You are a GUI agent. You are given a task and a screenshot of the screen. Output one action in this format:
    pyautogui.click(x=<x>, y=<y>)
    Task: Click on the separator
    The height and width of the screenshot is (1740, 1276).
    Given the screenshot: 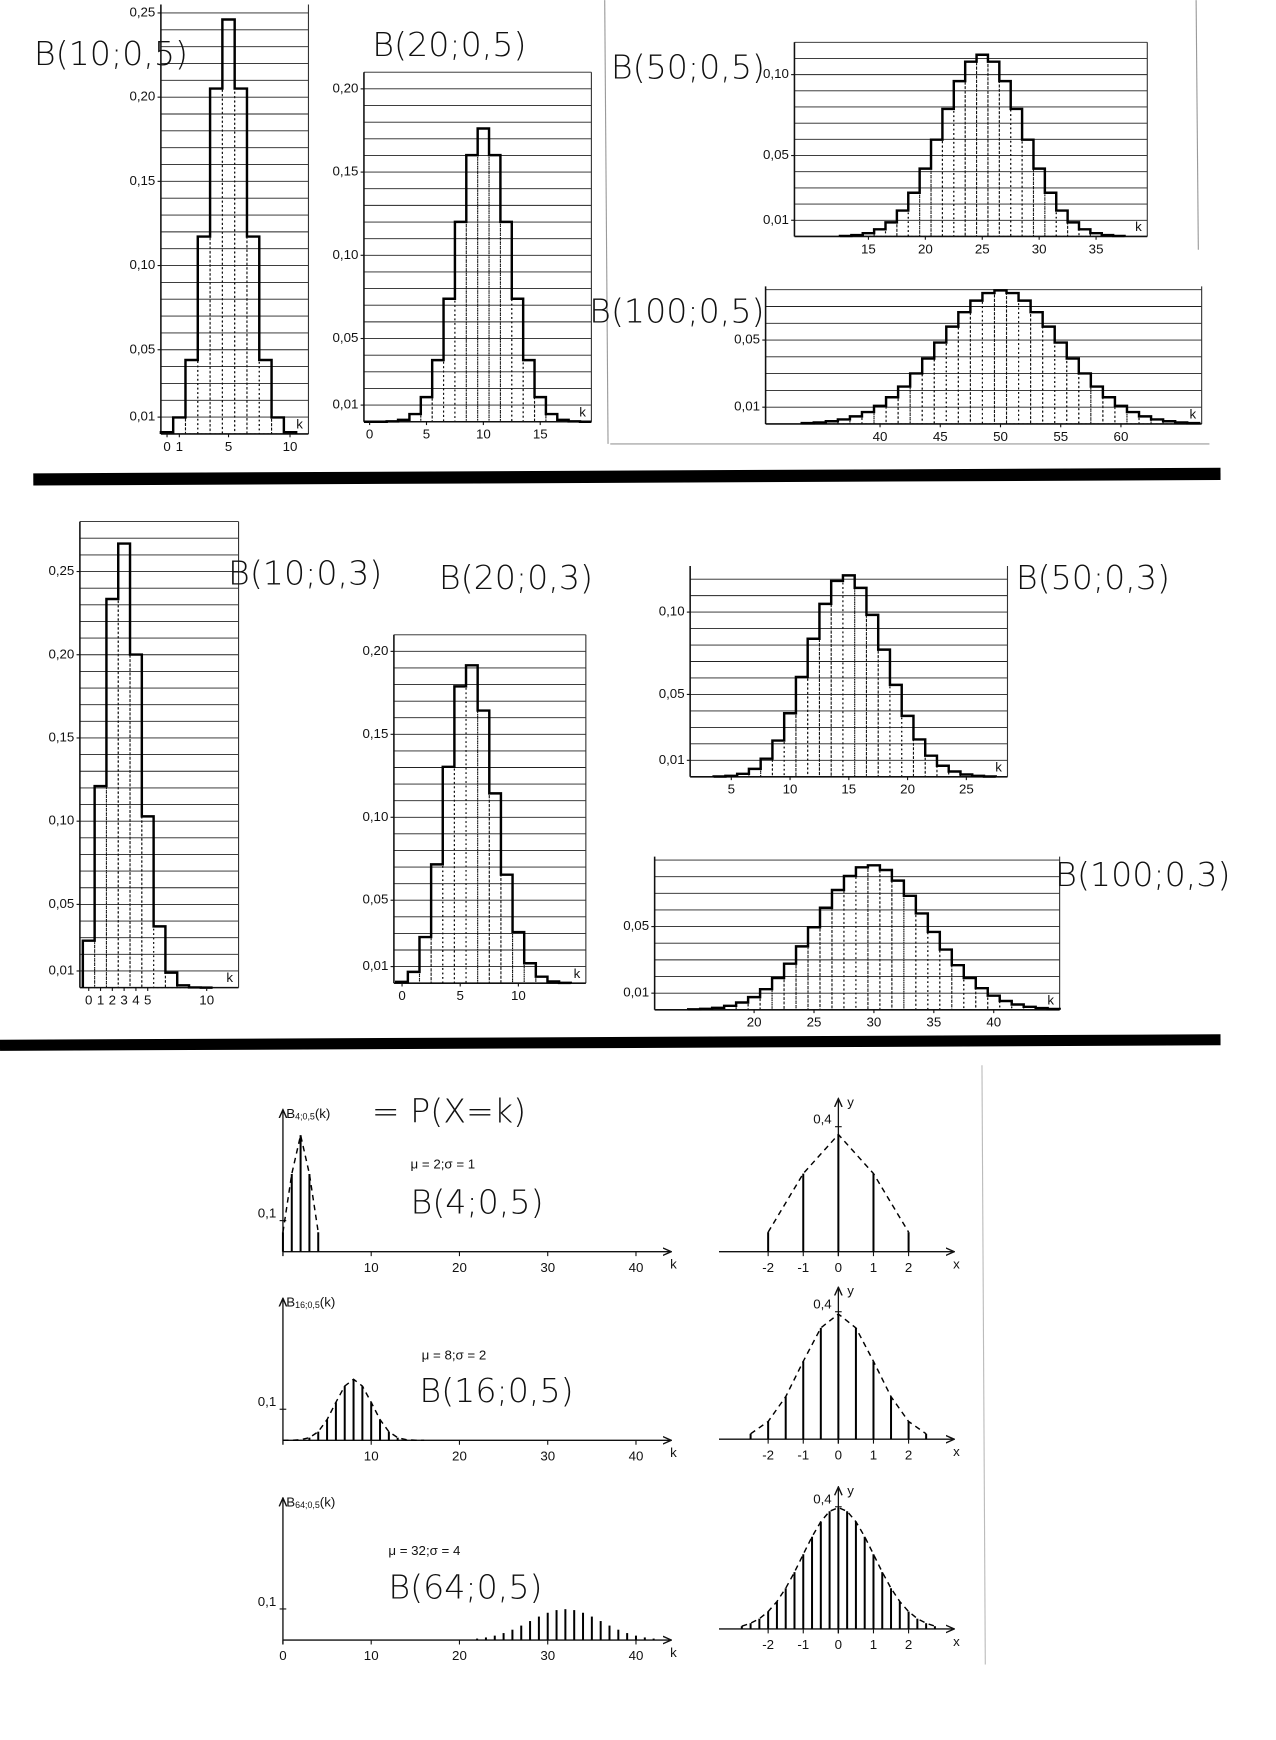 What is the action you would take?
    pyautogui.click(x=610, y=1042)
    